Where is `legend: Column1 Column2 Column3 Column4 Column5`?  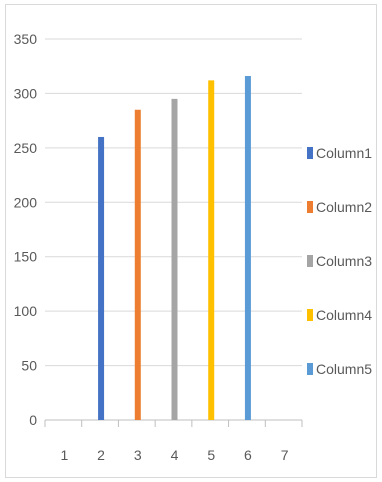
legend: Column1 Column2 Column3 Column4 Column5 is located at coordinates (339, 261).